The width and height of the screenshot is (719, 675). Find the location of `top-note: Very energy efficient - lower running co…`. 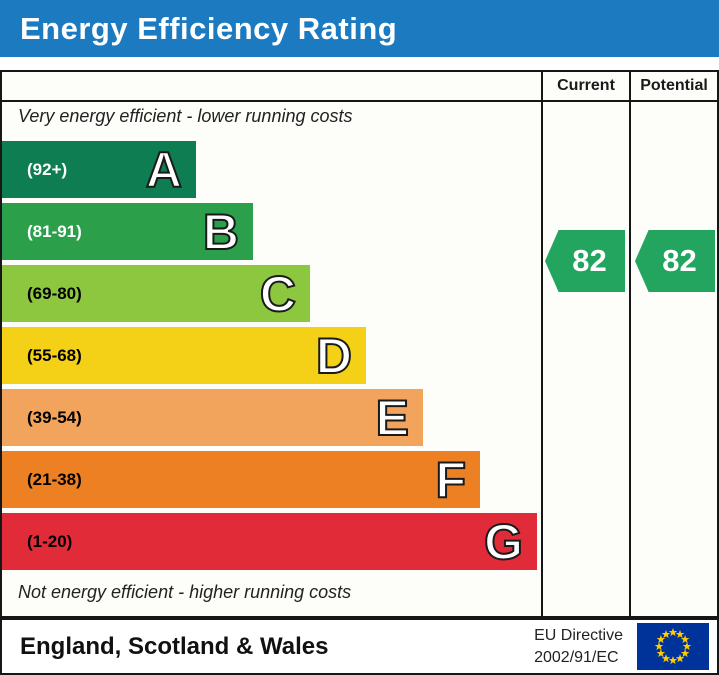

top-note: Very energy efficient - lower running co… is located at coordinates (185, 116).